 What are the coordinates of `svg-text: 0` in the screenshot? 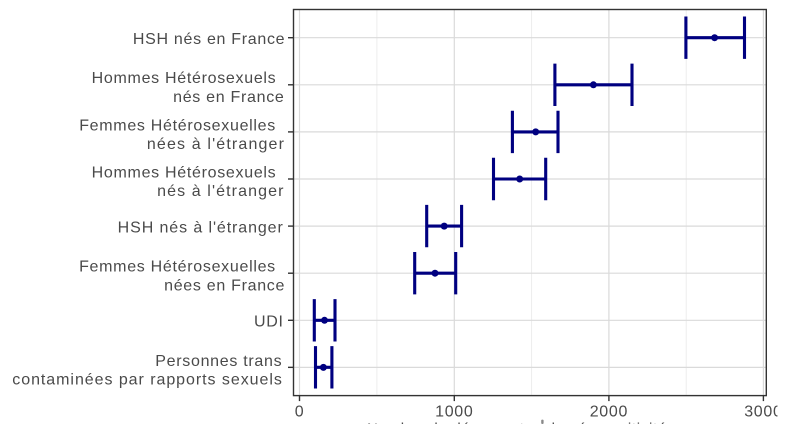 It's located at (300, 412).